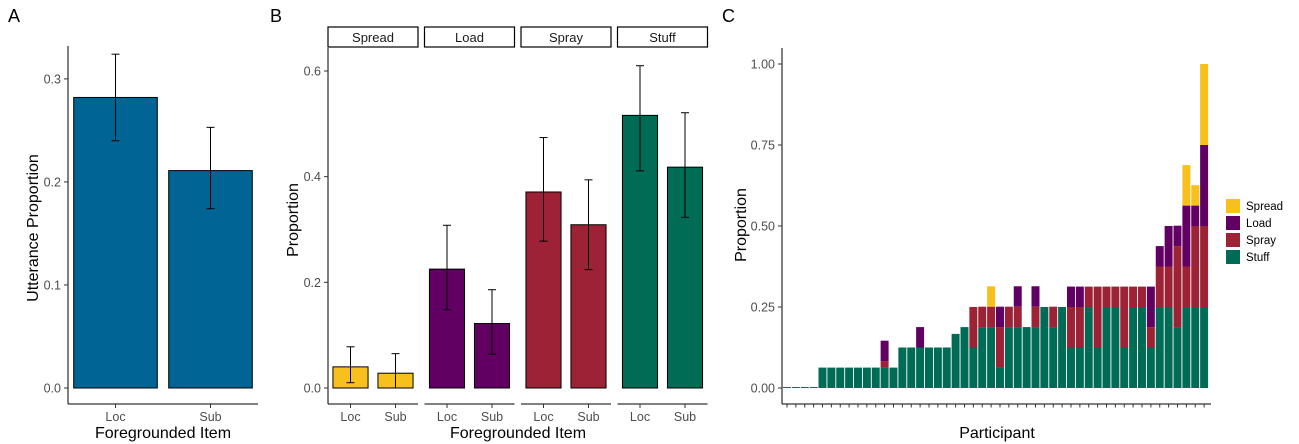  Describe the element at coordinates (115, 242) in the screenshot. I see `panel-a-bar-loc` at that location.